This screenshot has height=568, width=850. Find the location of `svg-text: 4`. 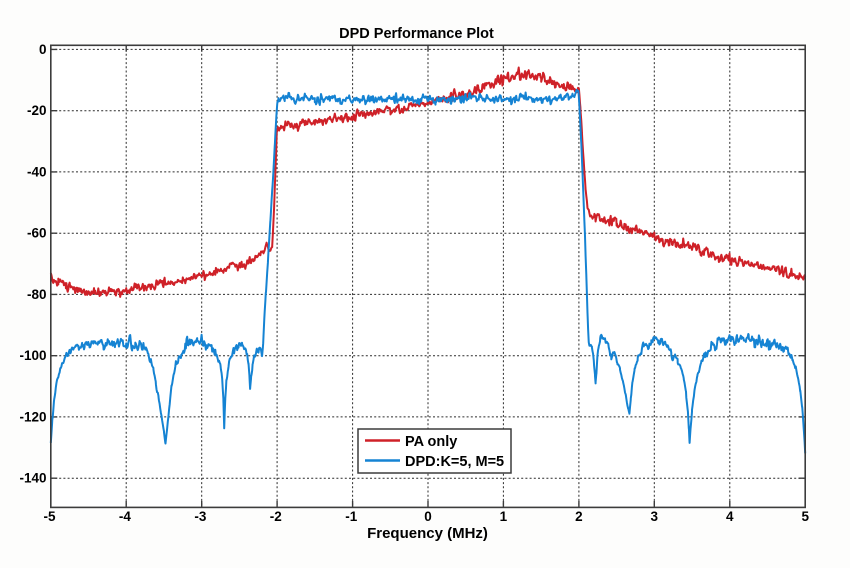

svg-text: 4 is located at coordinates (730, 516).